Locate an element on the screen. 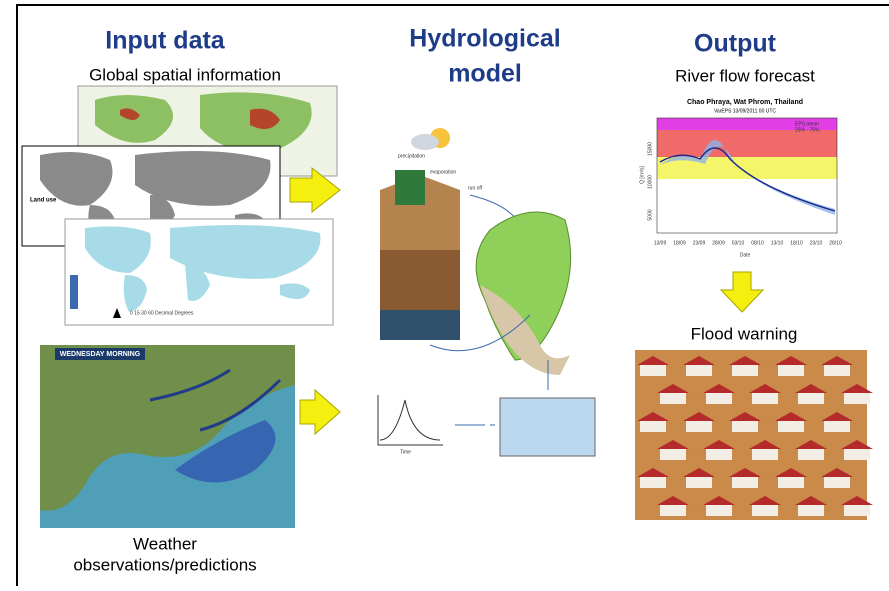  y-tick-label: 15000 is located at coordinates (650, 149).